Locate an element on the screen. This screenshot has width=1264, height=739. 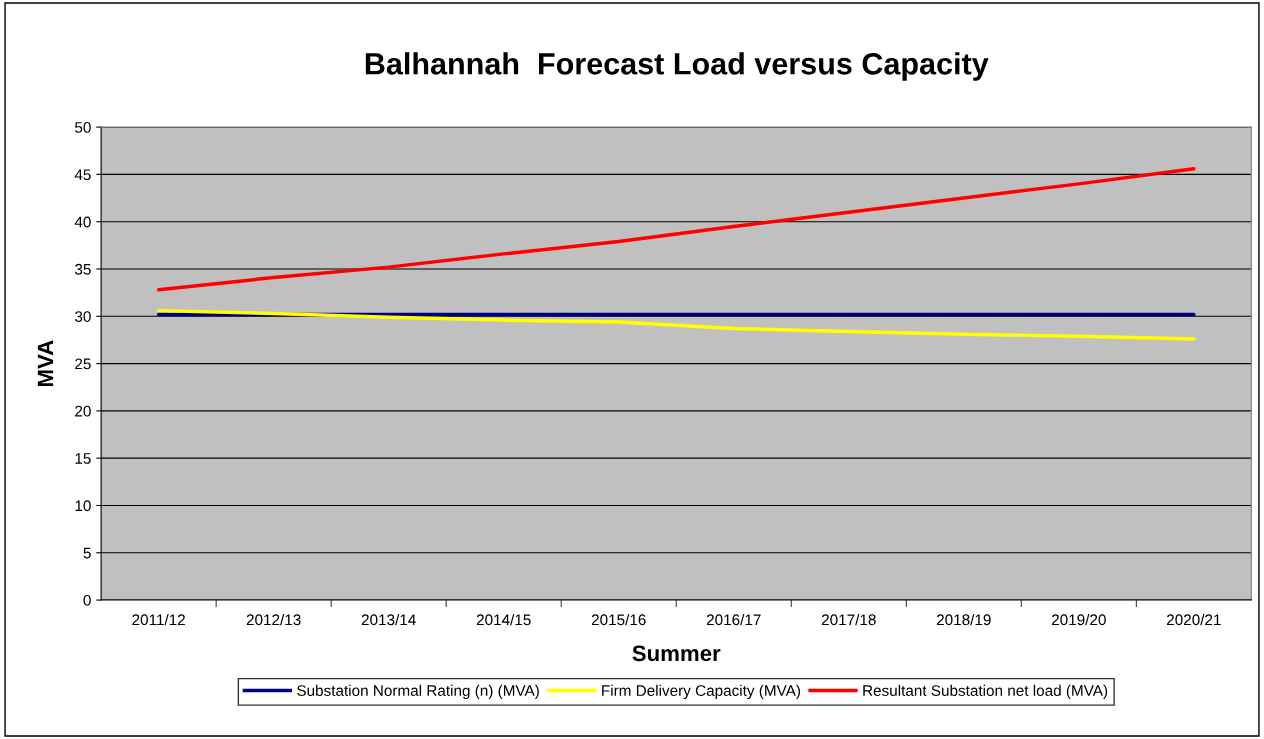
y-tick-label: 5 is located at coordinates (87, 553).